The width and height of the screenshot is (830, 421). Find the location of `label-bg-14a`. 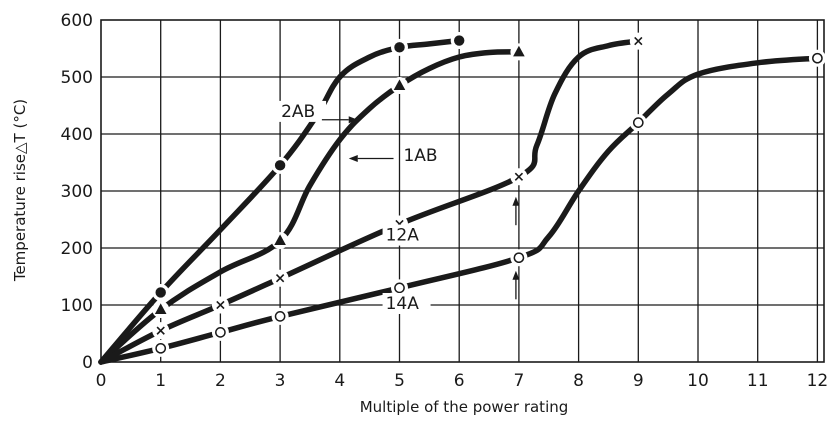

label-bg-14a is located at coordinates (406, 303).